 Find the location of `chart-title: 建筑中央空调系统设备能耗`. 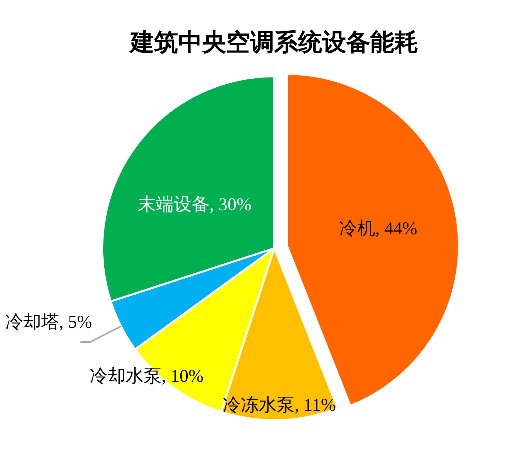

chart-title: 建筑中央空调系统设备能耗 is located at coordinates (273, 42).